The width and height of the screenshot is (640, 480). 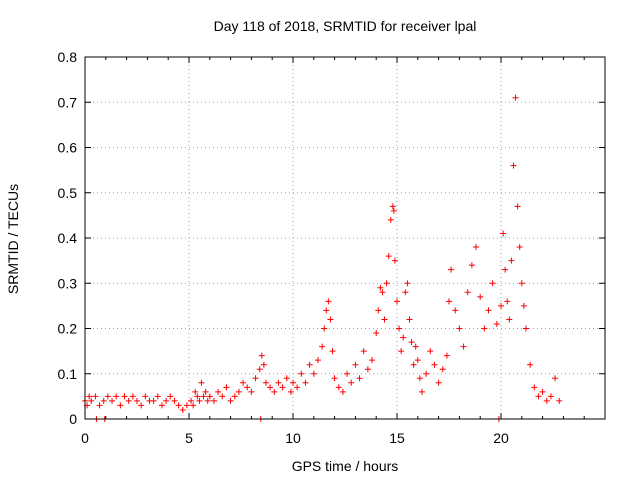 I want to click on y-tick-label: 0.7, so click(x=68, y=102).